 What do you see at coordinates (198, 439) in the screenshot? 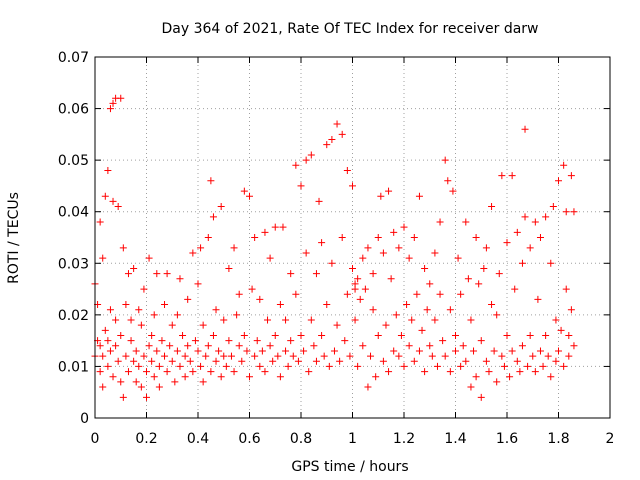
I see `x-tick-label: 0.4` at bounding box center [198, 439].